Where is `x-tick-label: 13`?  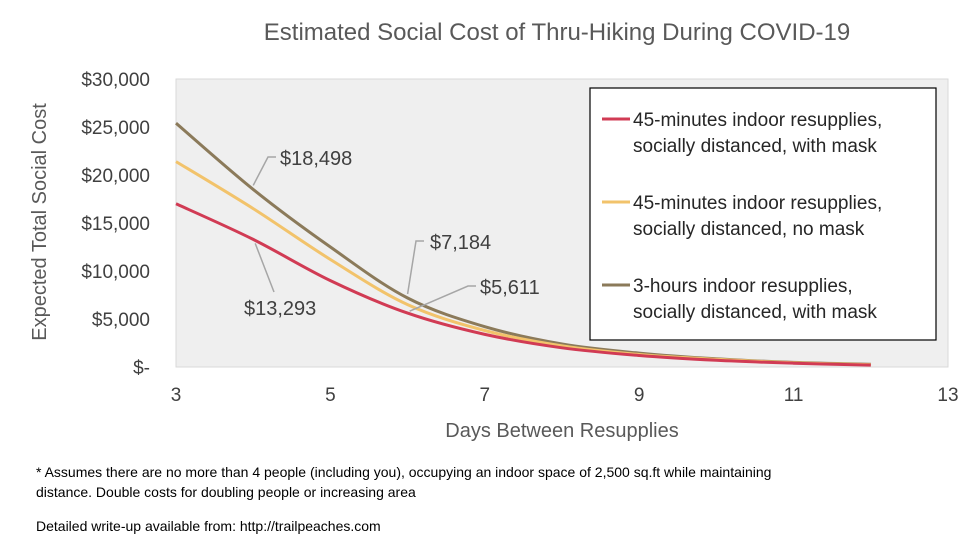 x-tick-label: 13 is located at coordinates (947, 395).